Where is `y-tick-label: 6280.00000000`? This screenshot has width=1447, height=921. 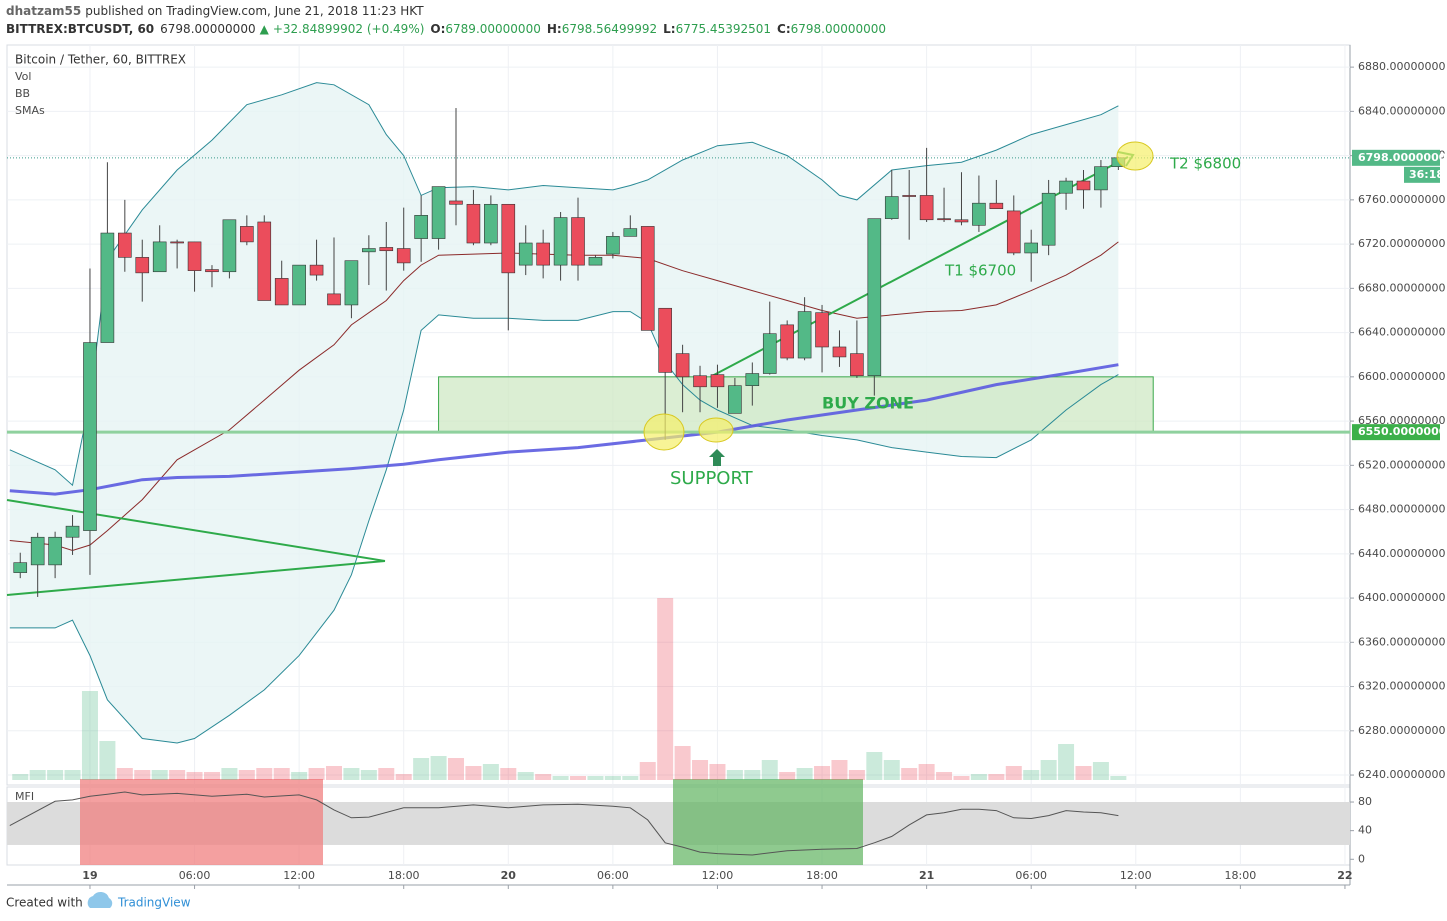
y-tick-label: 6280.00000000 is located at coordinates (1401, 730).